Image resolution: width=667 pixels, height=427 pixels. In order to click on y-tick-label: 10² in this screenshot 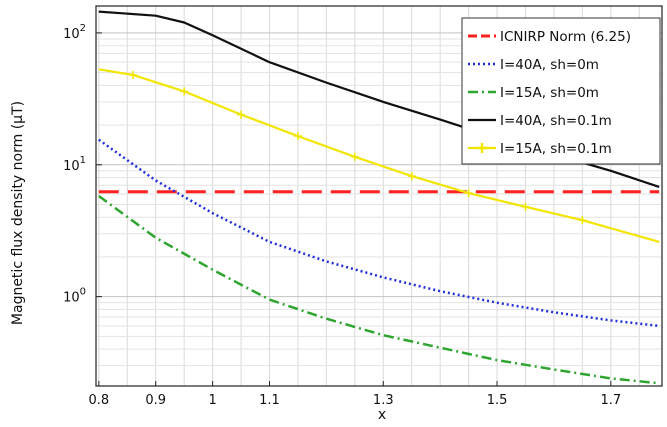, I will do `click(74, 32)`.